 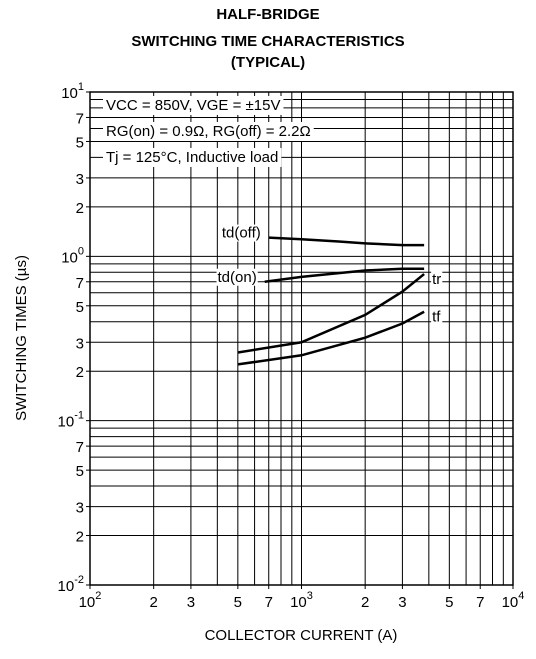 I want to click on y-tick-label-exponent: -2, so click(x=79, y=580).